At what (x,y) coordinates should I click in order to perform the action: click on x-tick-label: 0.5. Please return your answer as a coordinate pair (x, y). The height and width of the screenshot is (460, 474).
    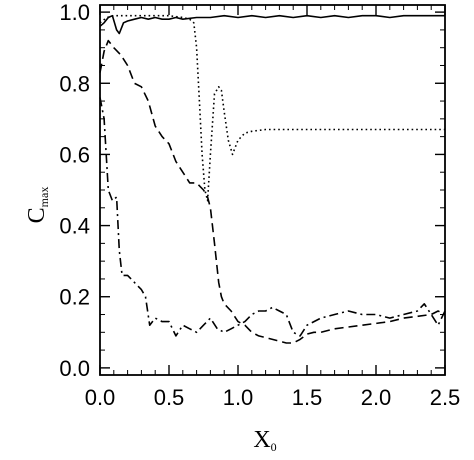
    Looking at the image, I should click on (169, 397).